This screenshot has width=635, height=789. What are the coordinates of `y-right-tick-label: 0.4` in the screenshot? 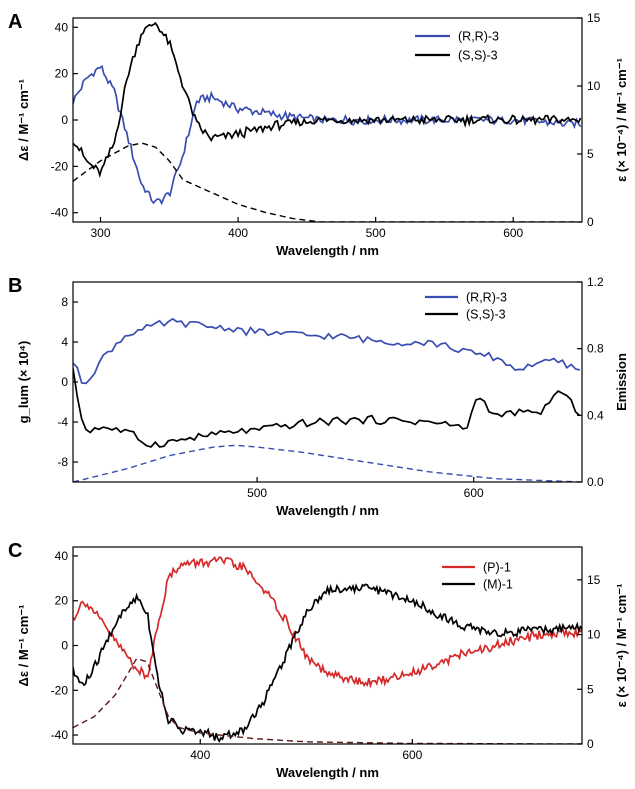 It's located at (595, 415).